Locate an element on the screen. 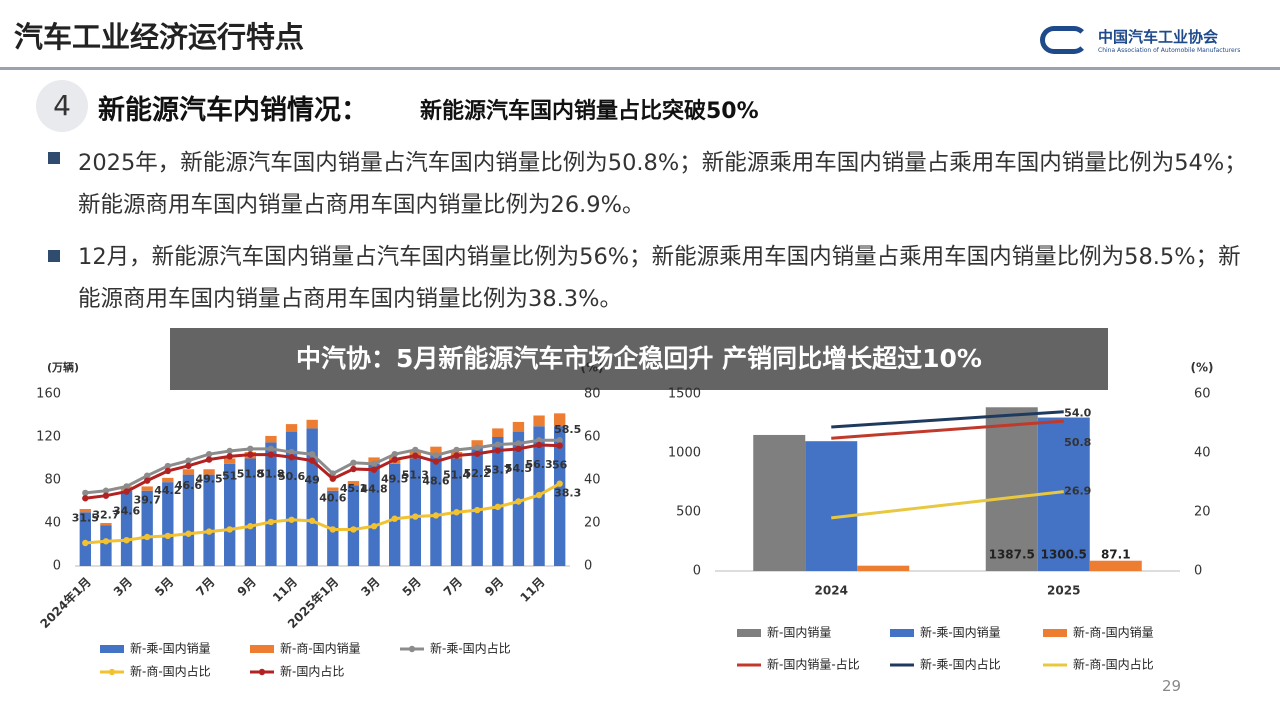 The image size is (1280, 719). line-value-label: 44.2 is located at coordinates (167, 490).